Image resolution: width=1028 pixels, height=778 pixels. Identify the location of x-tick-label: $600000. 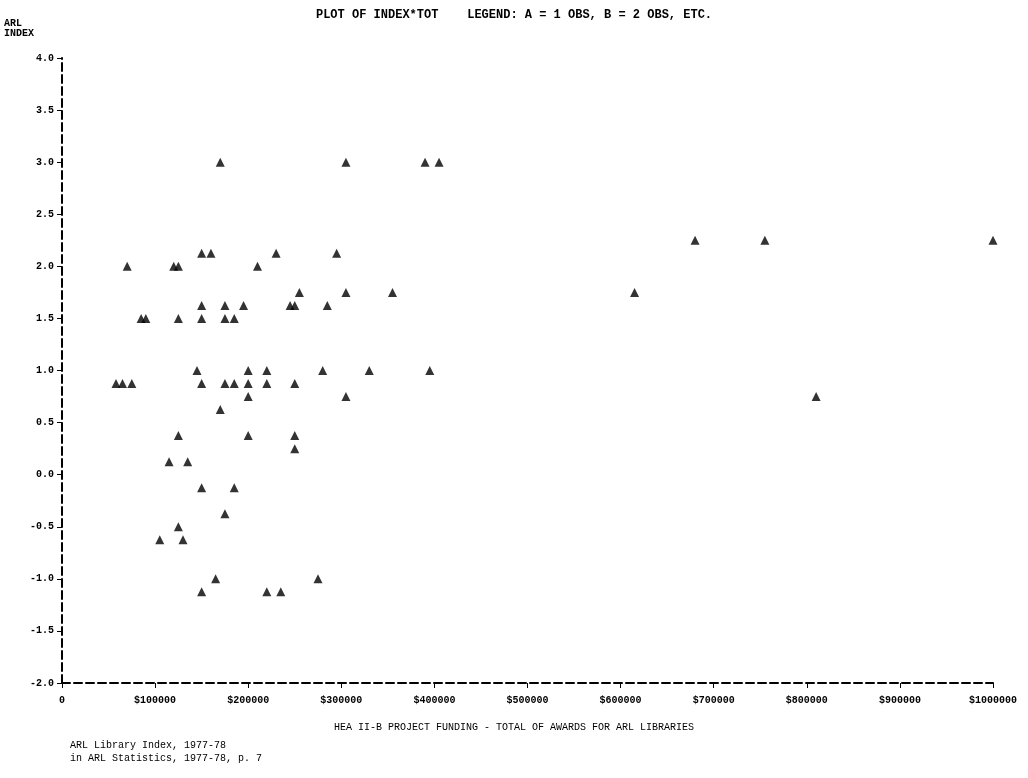
(620, 700).